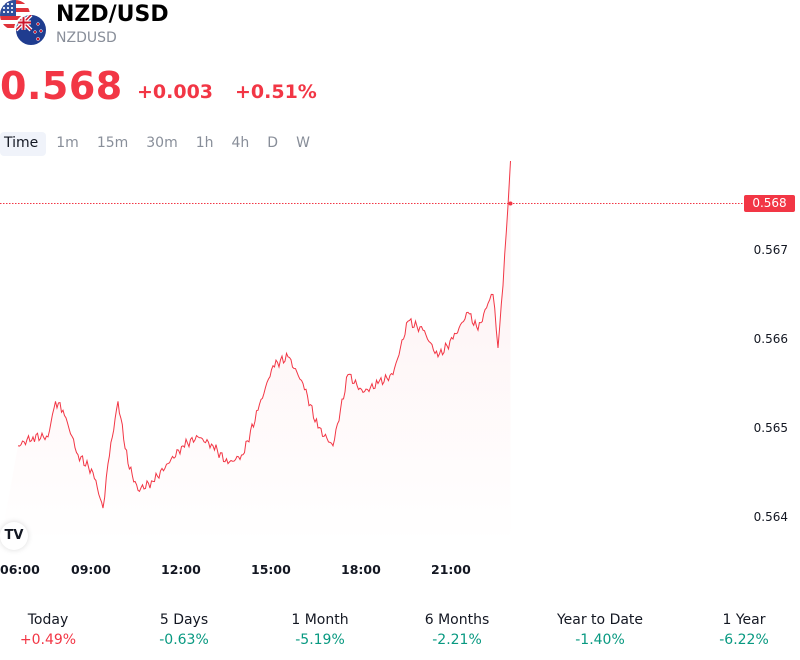  Describe the element at coordinates (112, 143) in the screenshot. I see `tab-15m: 15m` at that location.